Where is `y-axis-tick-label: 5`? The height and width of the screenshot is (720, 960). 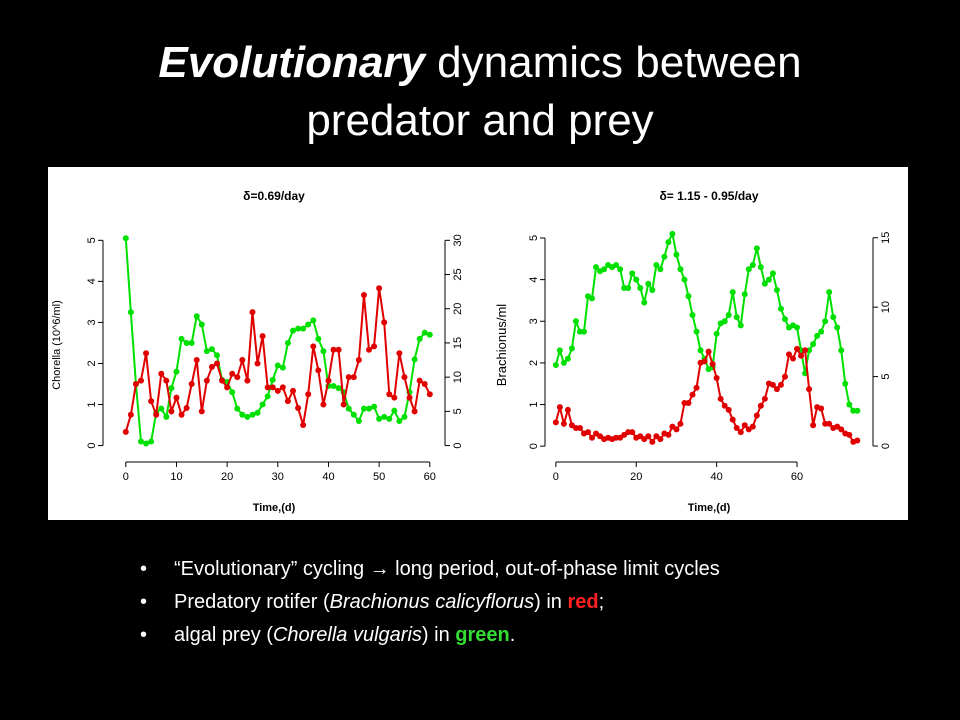 y-axis-tick-label: 5 is located at coordinates (534, 238).